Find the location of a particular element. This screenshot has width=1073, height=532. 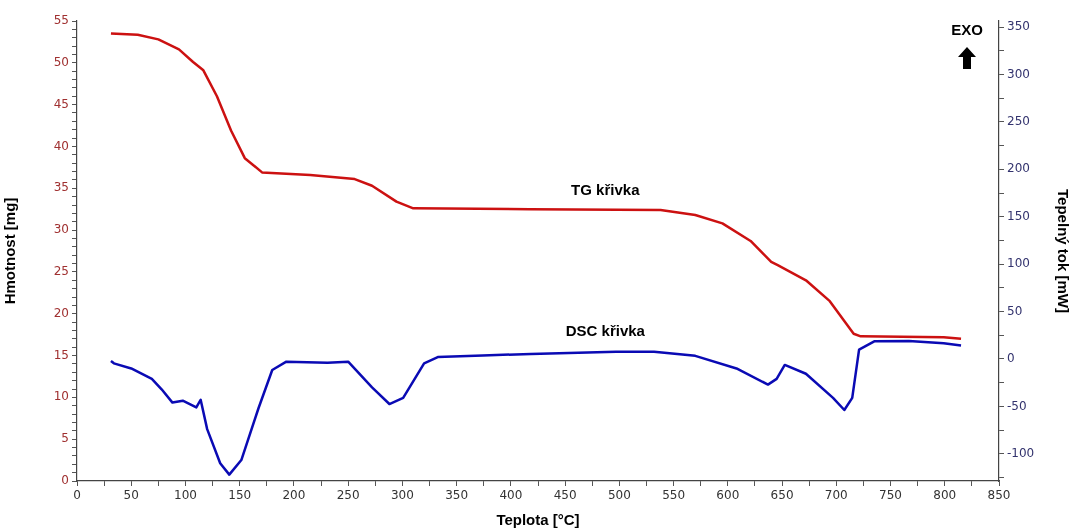

x-tick-label: 150 is located at coordinates (240, 495).